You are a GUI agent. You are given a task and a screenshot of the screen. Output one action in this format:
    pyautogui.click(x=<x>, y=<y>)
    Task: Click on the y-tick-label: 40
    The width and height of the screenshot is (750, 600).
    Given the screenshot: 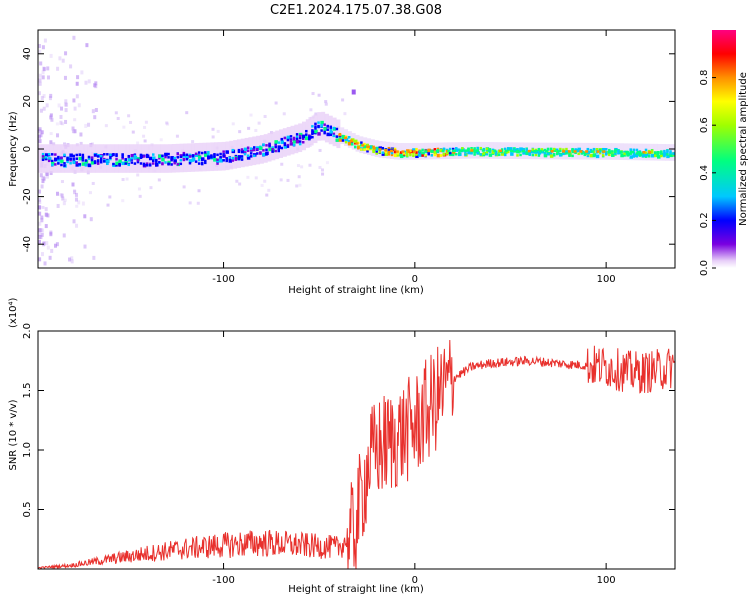 What is the action you would take?
    pyautogui.click(x=27, y=53)
    